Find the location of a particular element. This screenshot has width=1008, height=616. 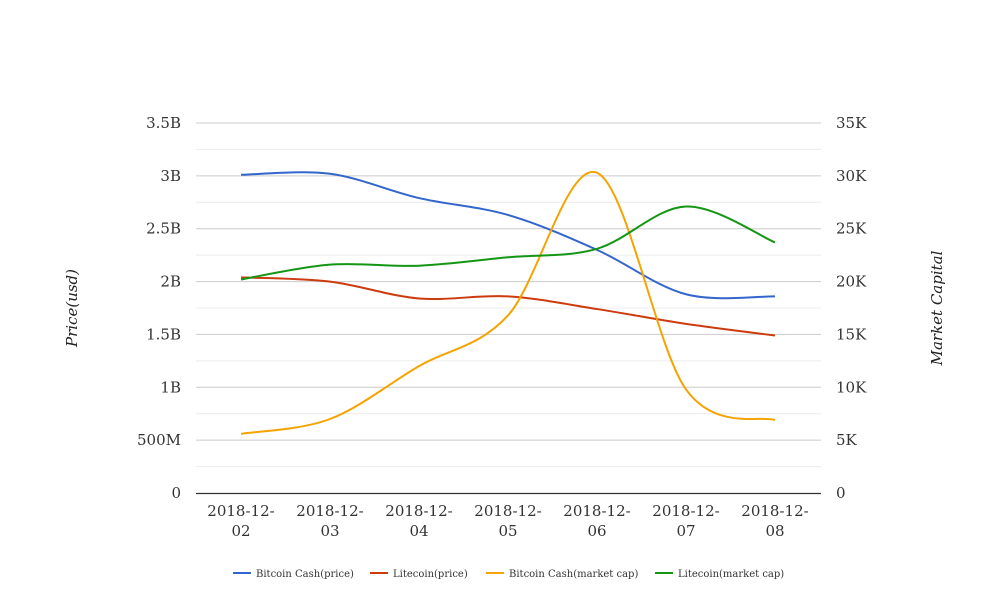

y-tick-label: 1.5B is located at coordinates (163, 334).